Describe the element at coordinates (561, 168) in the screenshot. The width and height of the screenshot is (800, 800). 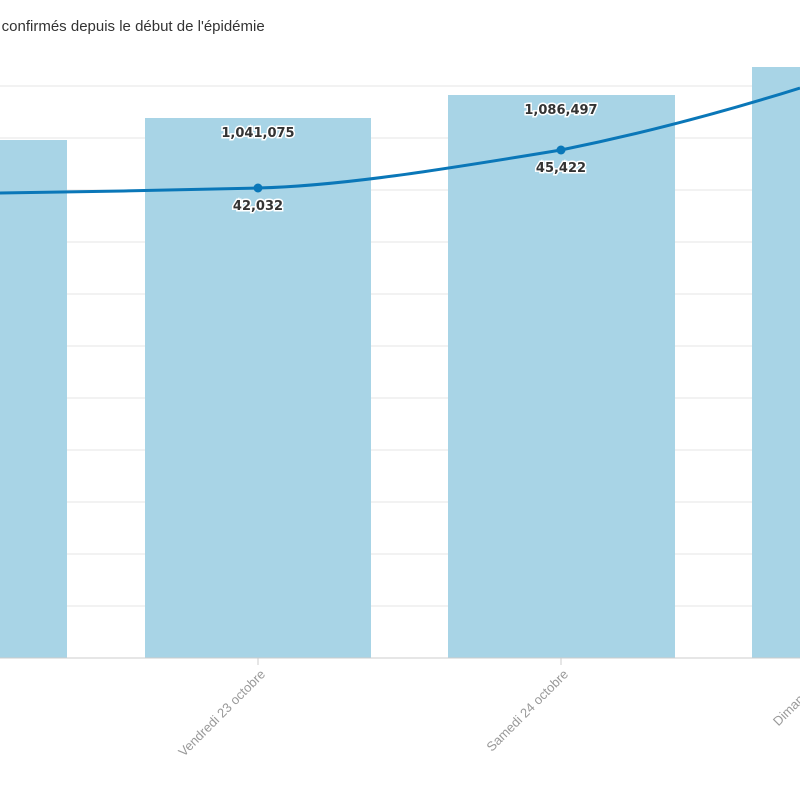
I see `line-label-samedi: 45,422` at that location.